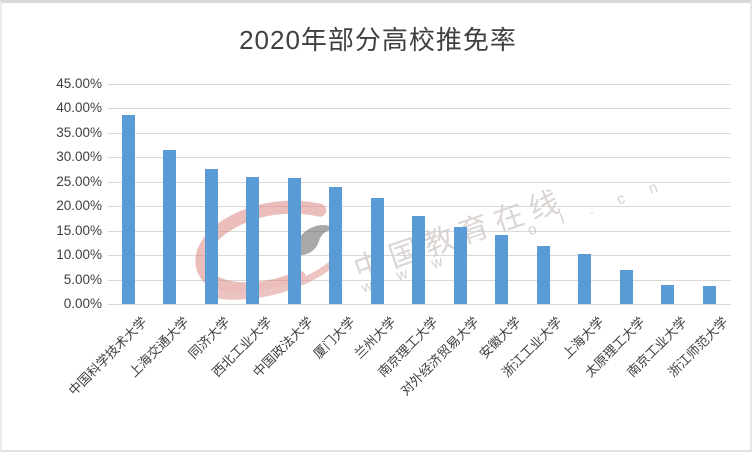 The width and height of the screenshot is (752, 452). What do you see at coordinates (334, 338) in the screenshot?
I see `x-axis-category-label: 厦门大学` at bounding box center [334, 338].